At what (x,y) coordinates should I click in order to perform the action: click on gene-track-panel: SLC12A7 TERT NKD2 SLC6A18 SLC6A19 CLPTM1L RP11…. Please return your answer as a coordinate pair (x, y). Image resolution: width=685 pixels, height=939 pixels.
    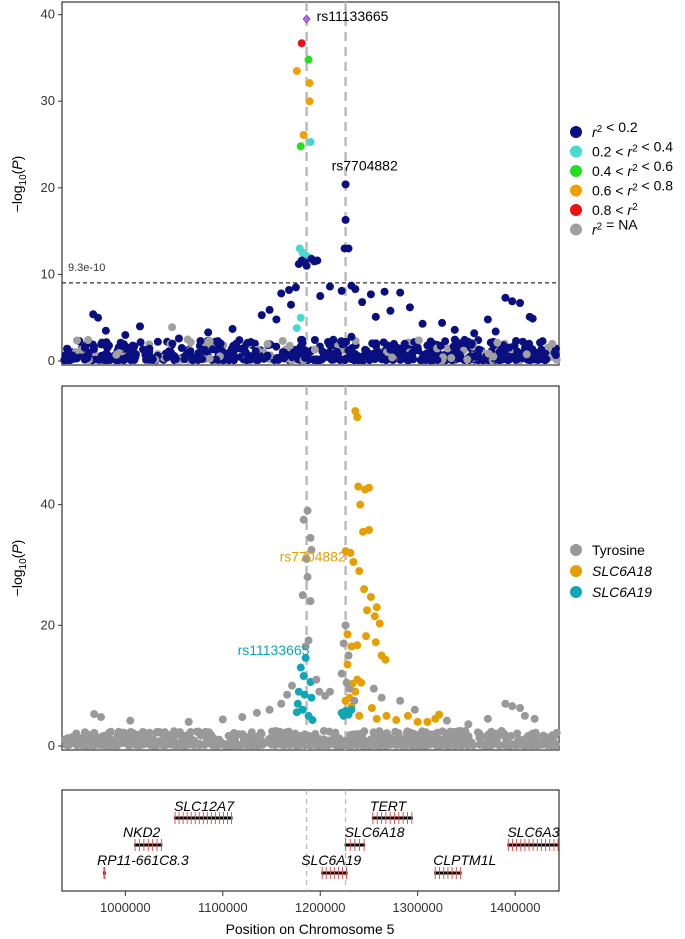
    Looking at the image, I should click on (310, 863).